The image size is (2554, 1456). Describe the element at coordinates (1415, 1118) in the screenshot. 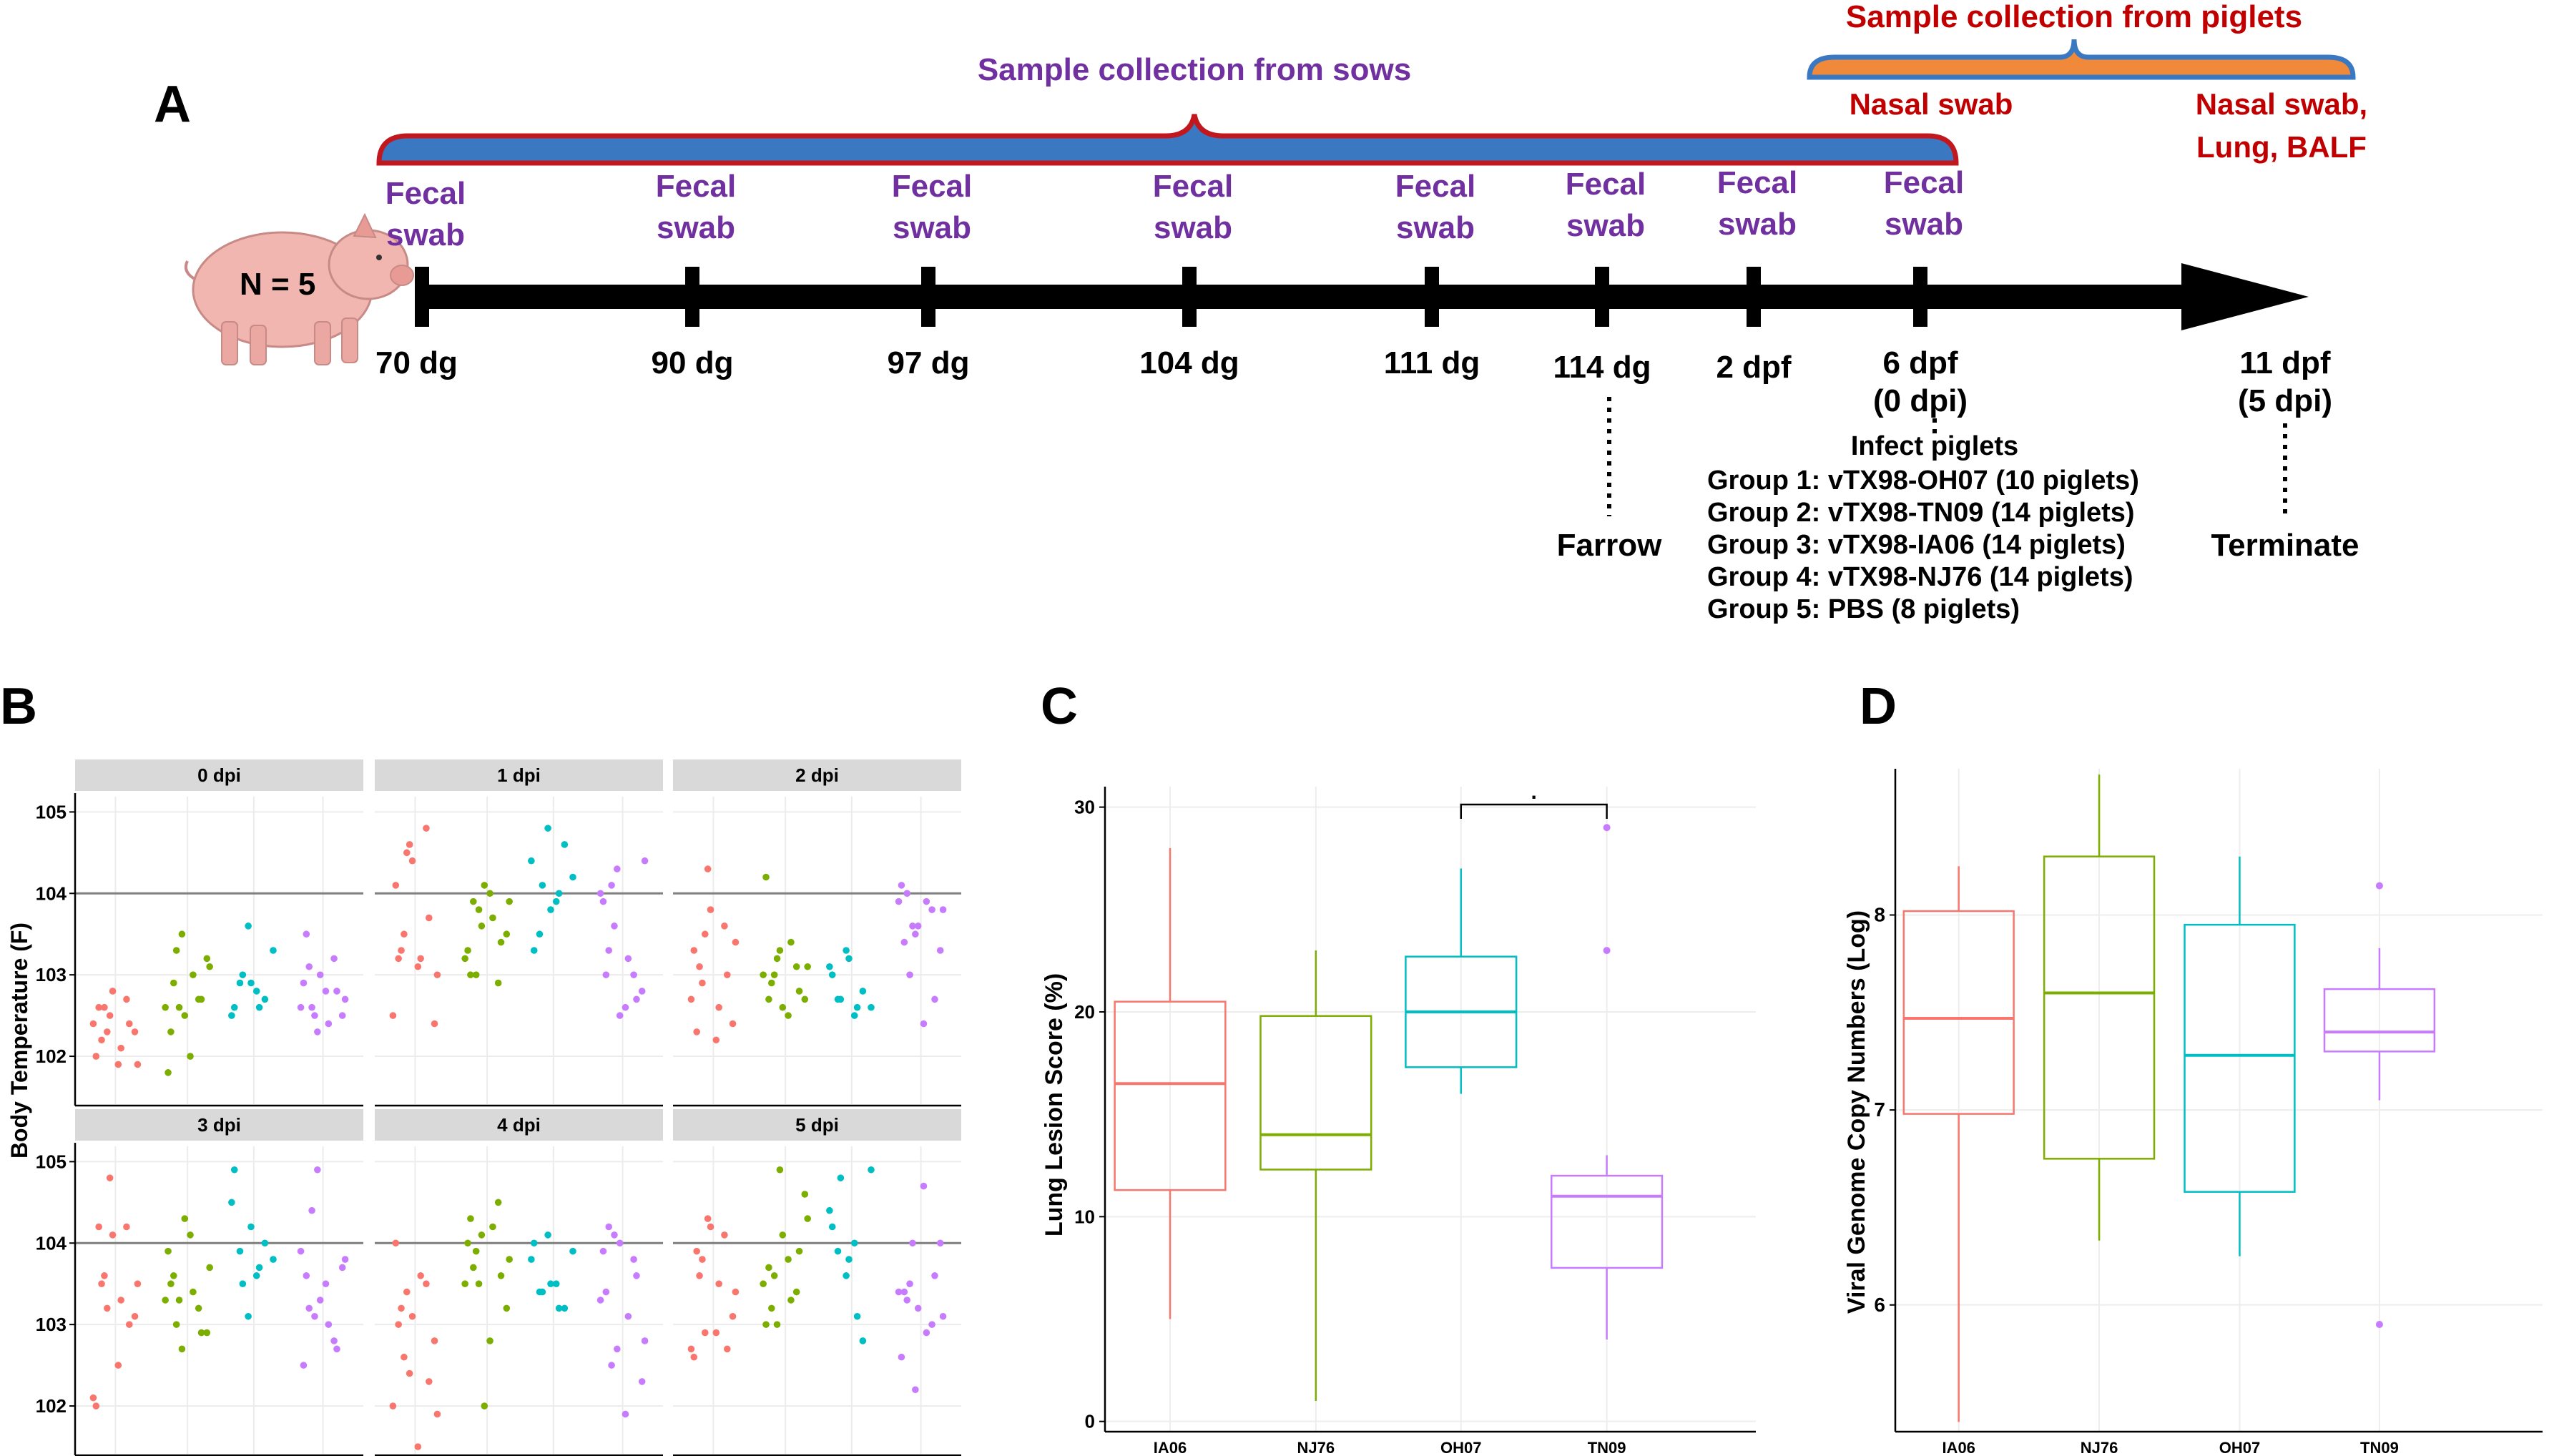

I see `lung-lesion-boxplot: 0 10 20 30 IA06 NJ76 OH07 TN09.` at that location.